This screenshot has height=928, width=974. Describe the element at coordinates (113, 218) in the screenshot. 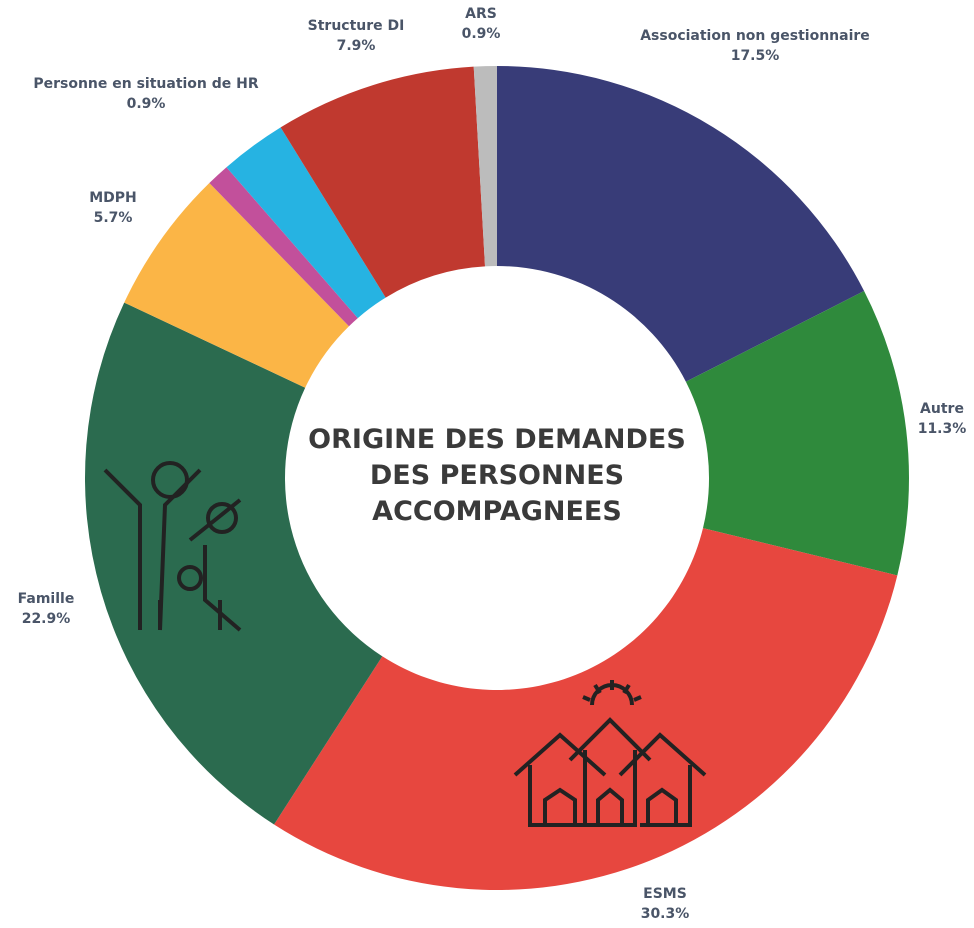

I see `value-label: 5.7%` at that location.